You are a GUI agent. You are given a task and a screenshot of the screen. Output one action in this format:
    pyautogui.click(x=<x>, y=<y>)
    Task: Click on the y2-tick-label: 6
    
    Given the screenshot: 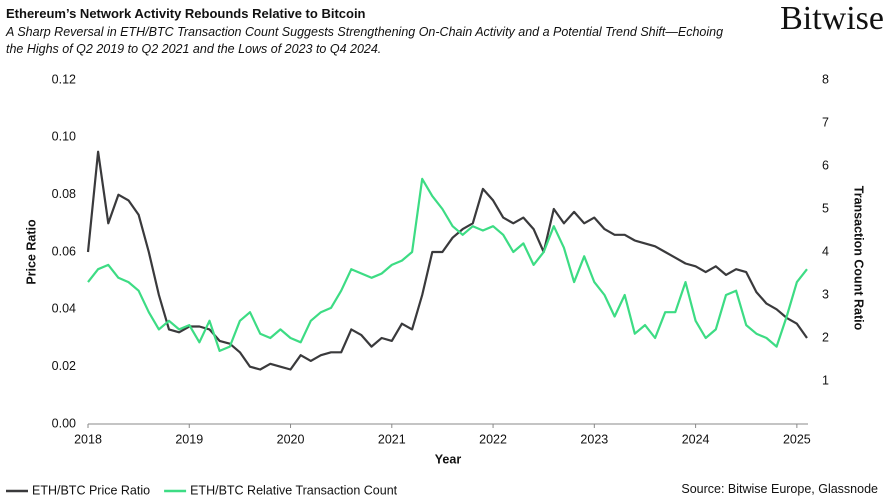 What is the action you would take?
    pyautogui.click(x=825, y=165)
    